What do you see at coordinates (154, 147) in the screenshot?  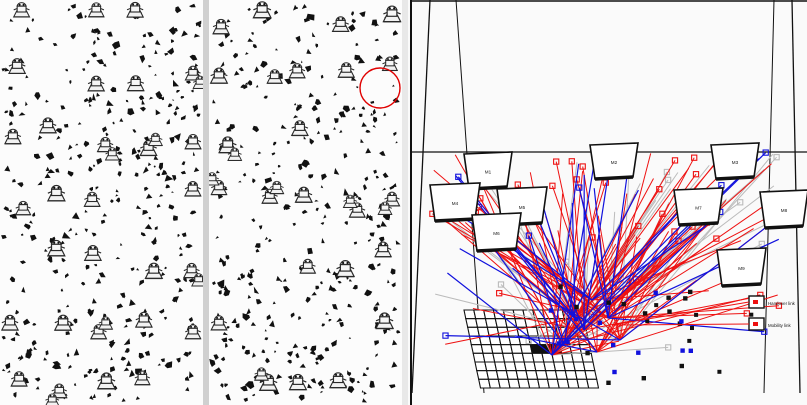 I see `sprite-arm-right` at bounding box center [154, 147].